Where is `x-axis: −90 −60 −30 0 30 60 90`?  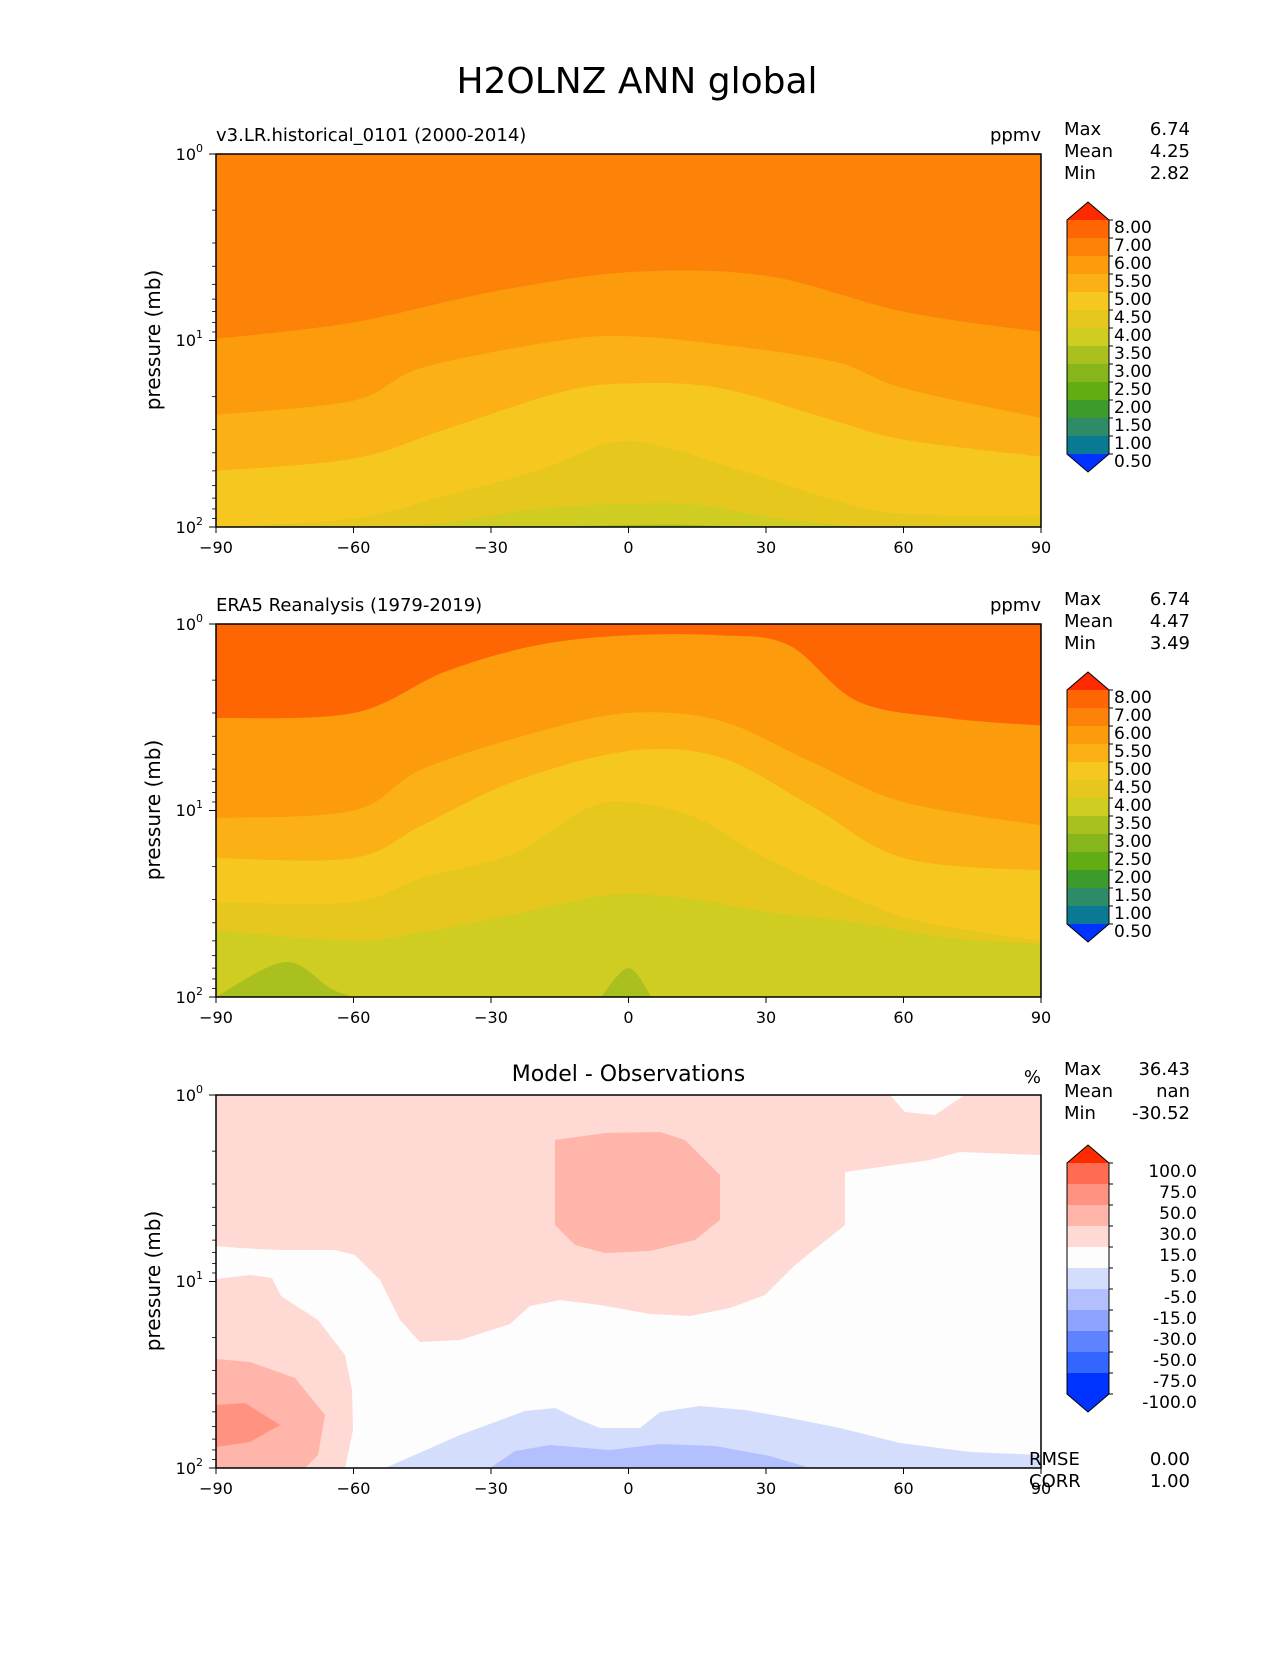 x-axis: −90 −60 −30 0 30 60 90 is located at coordinates (625, 542).